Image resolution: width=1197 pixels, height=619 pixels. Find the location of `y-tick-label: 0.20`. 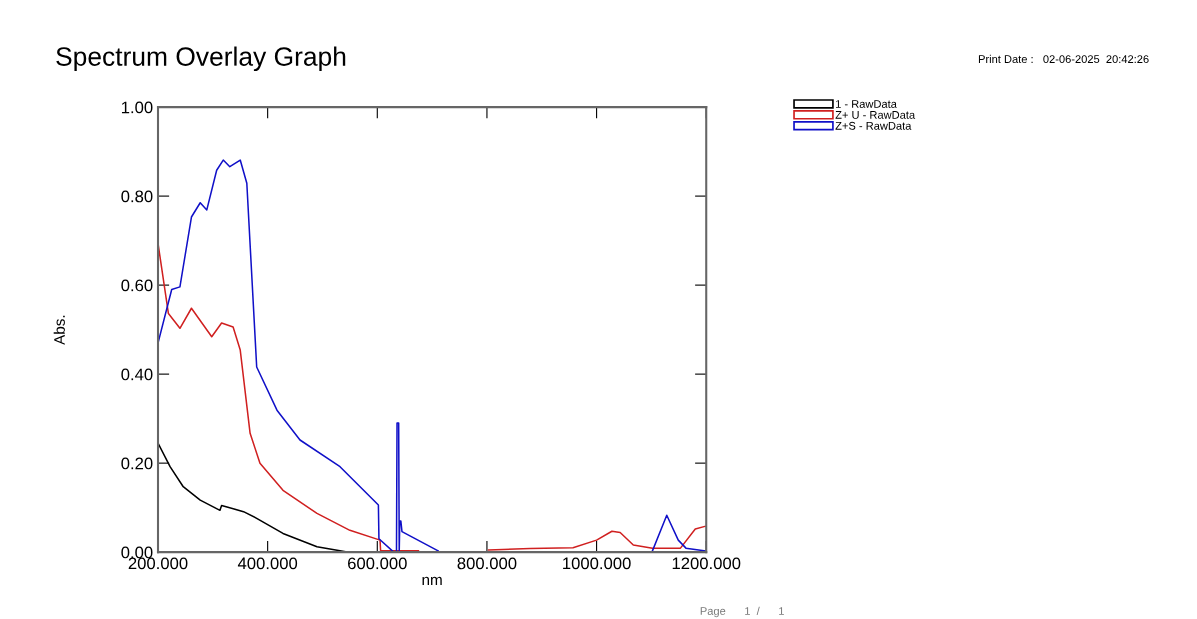

y-tick-label: 0.20 is located at coordinates (137, 463).